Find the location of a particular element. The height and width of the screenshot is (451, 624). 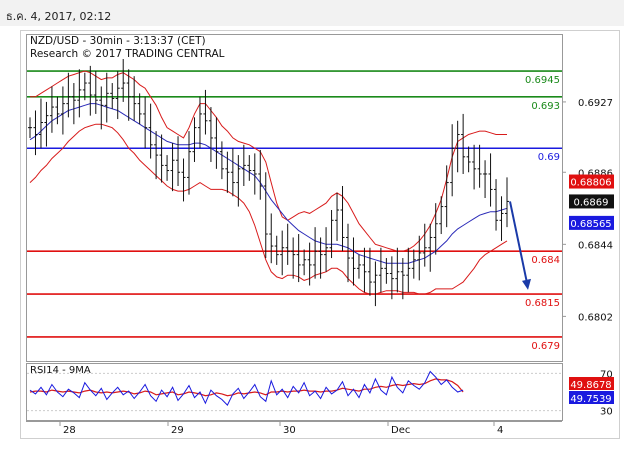

y-tick-label-0: 0.6927 is located at coordinates (595, 103).